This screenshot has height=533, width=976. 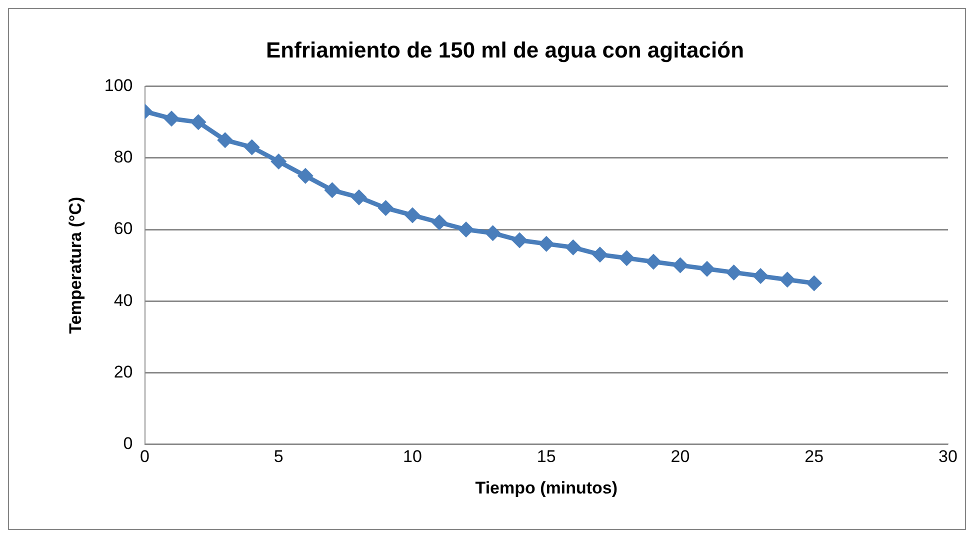 I want to click on x-tick-label: 0, so click(x=145, y=456).